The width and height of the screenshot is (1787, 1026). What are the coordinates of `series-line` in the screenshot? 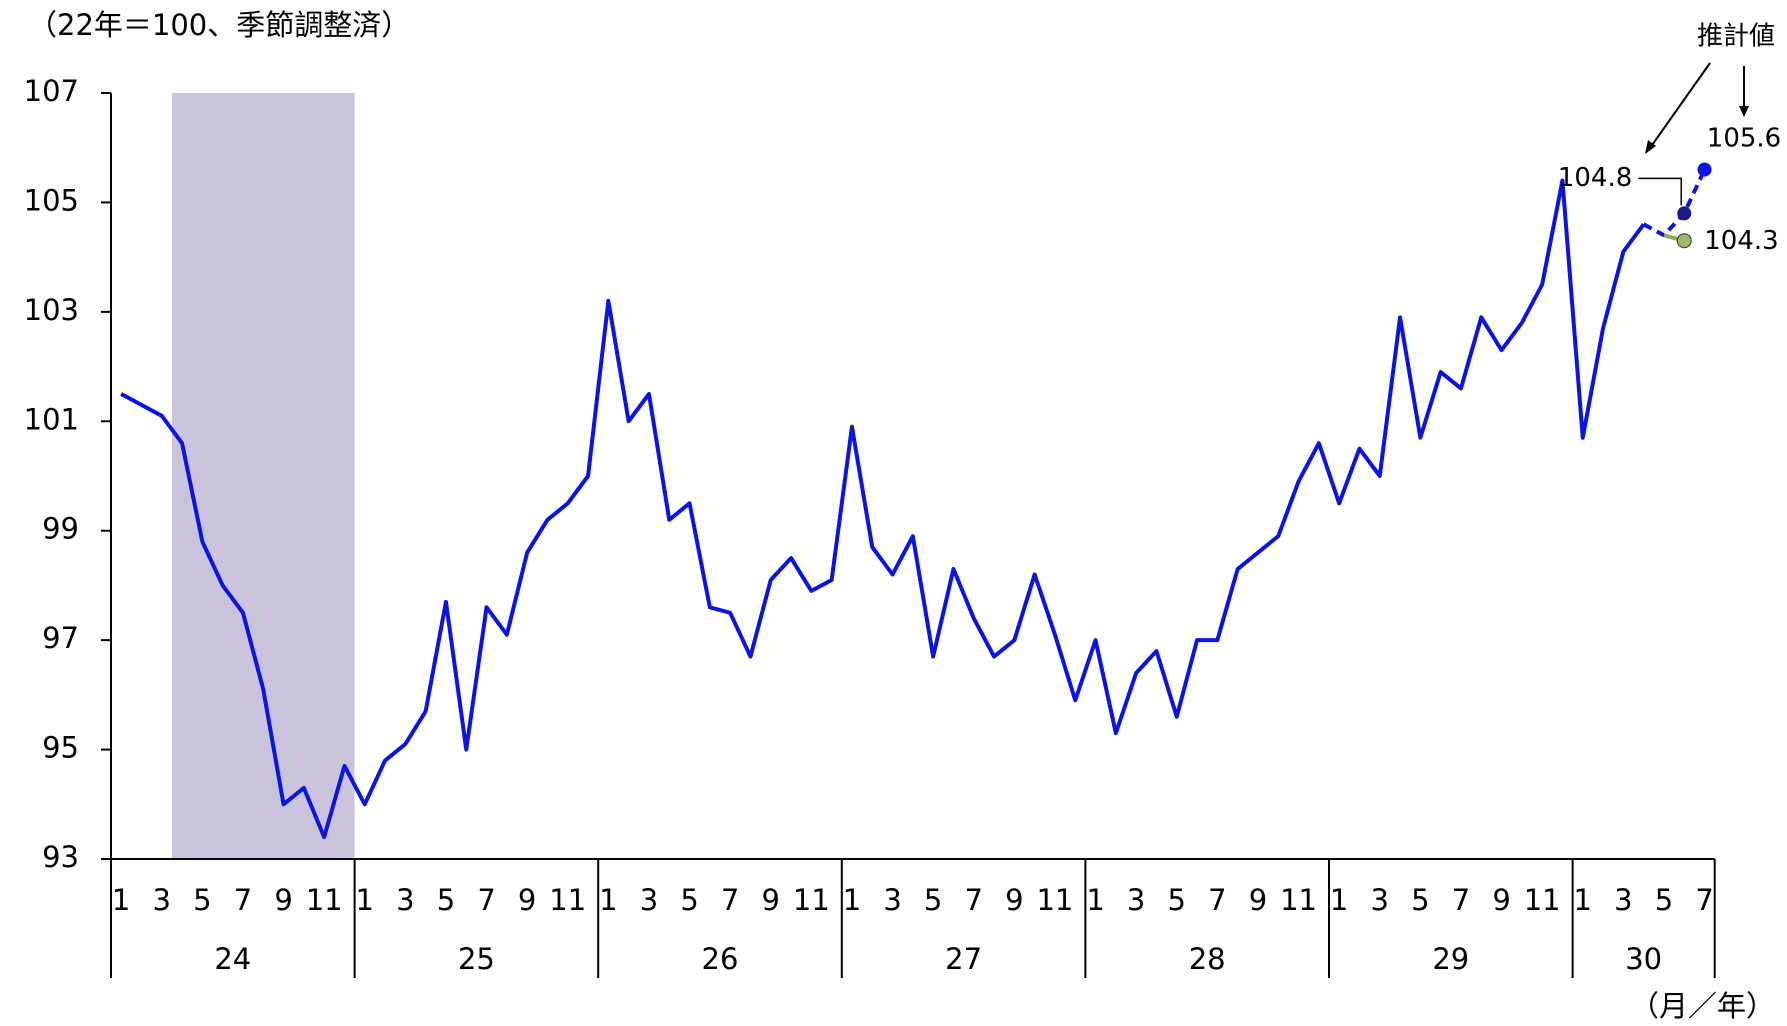 It's located at (1674, 203).